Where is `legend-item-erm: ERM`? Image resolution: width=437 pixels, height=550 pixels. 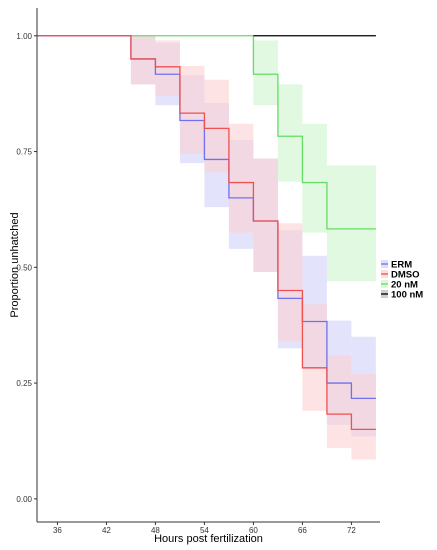 legend-item-erm: ERM is located at coordinates (396, 265).